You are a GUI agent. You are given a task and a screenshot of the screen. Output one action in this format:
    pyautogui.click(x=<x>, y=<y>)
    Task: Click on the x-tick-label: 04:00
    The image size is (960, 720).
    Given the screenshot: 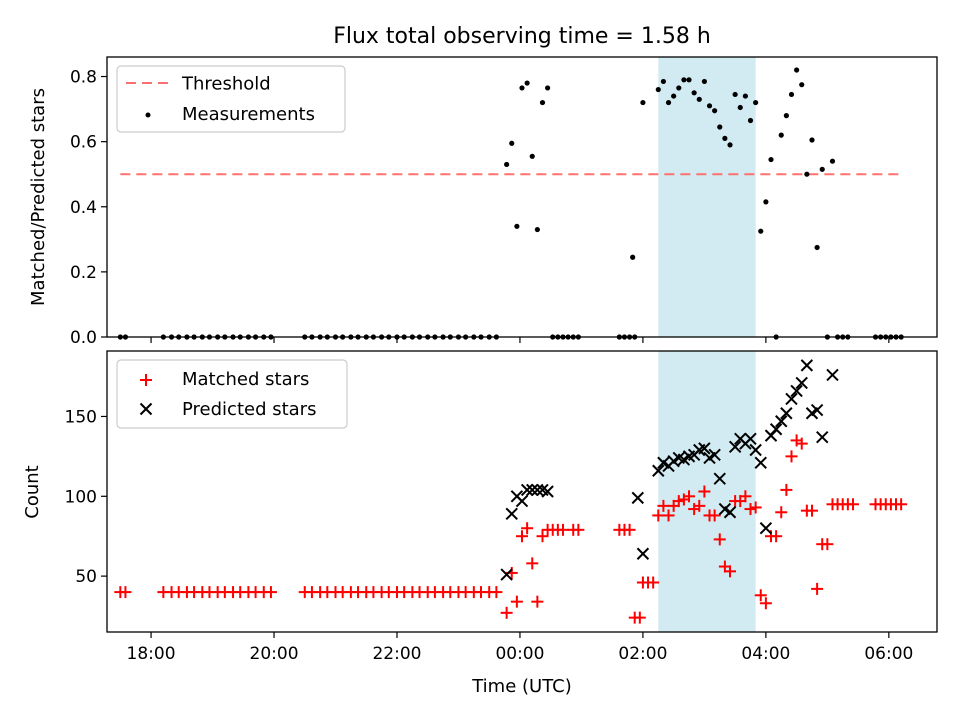 What is the action you would take?
    pyautogui.click(x=765, y=654)
    